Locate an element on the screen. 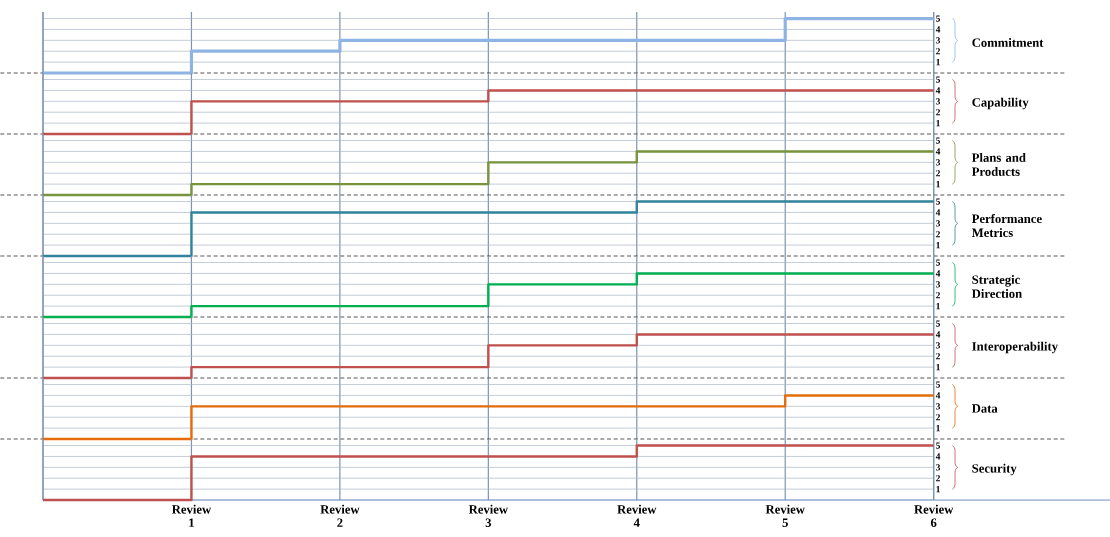 The image size is (1110, 537). x-tick-label: Review 5 is located at coordinates (785, 515).